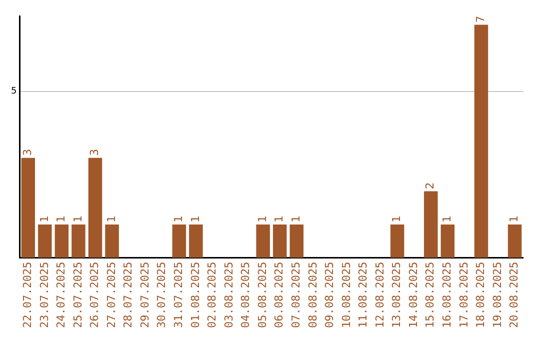 The image size is (540, 340). What do you see at coordinates (497, 295) in the screenshot?
I see `x-tick-label: 19.08.2025` at bounding box center [497, 295].